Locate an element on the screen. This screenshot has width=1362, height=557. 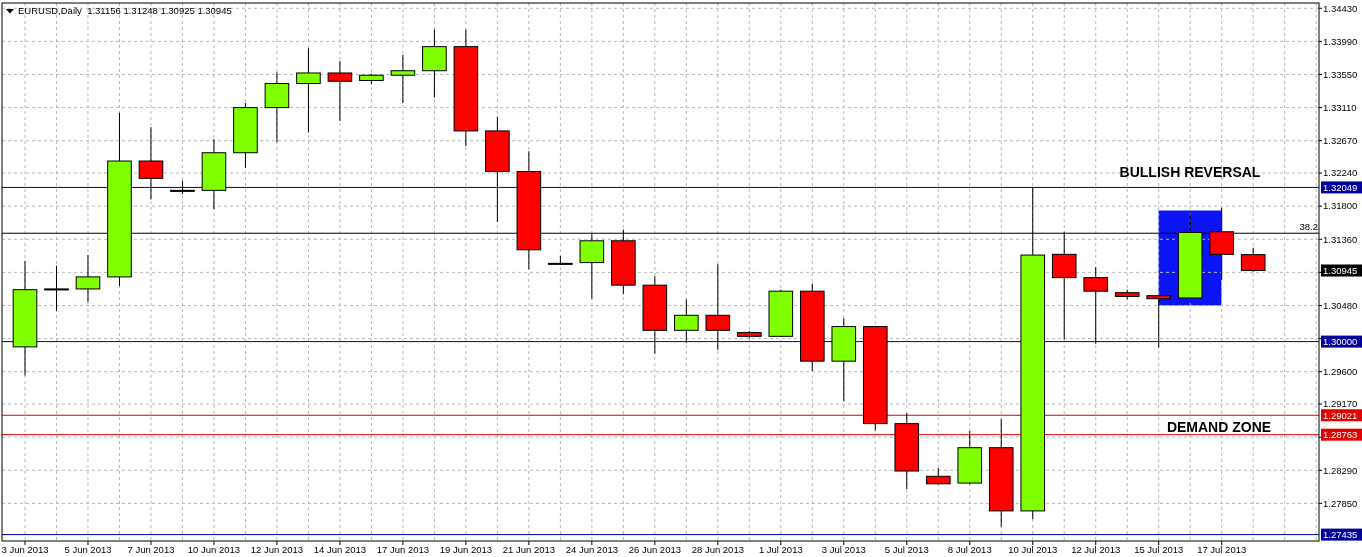
y-tick-label: 1.33990 is located at coordinates (1340, 41).